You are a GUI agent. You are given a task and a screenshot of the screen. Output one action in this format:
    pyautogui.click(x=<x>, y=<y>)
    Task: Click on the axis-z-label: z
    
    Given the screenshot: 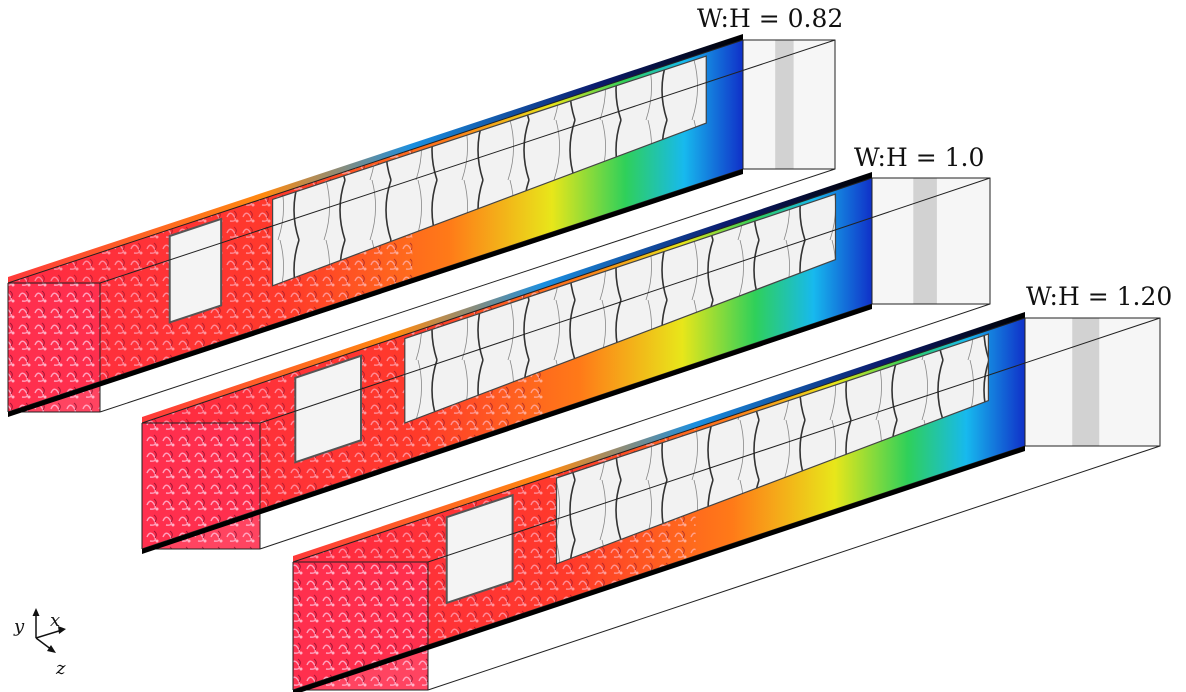 What is the action you would take?
    pyautogui.click(x=60, y=668)
    